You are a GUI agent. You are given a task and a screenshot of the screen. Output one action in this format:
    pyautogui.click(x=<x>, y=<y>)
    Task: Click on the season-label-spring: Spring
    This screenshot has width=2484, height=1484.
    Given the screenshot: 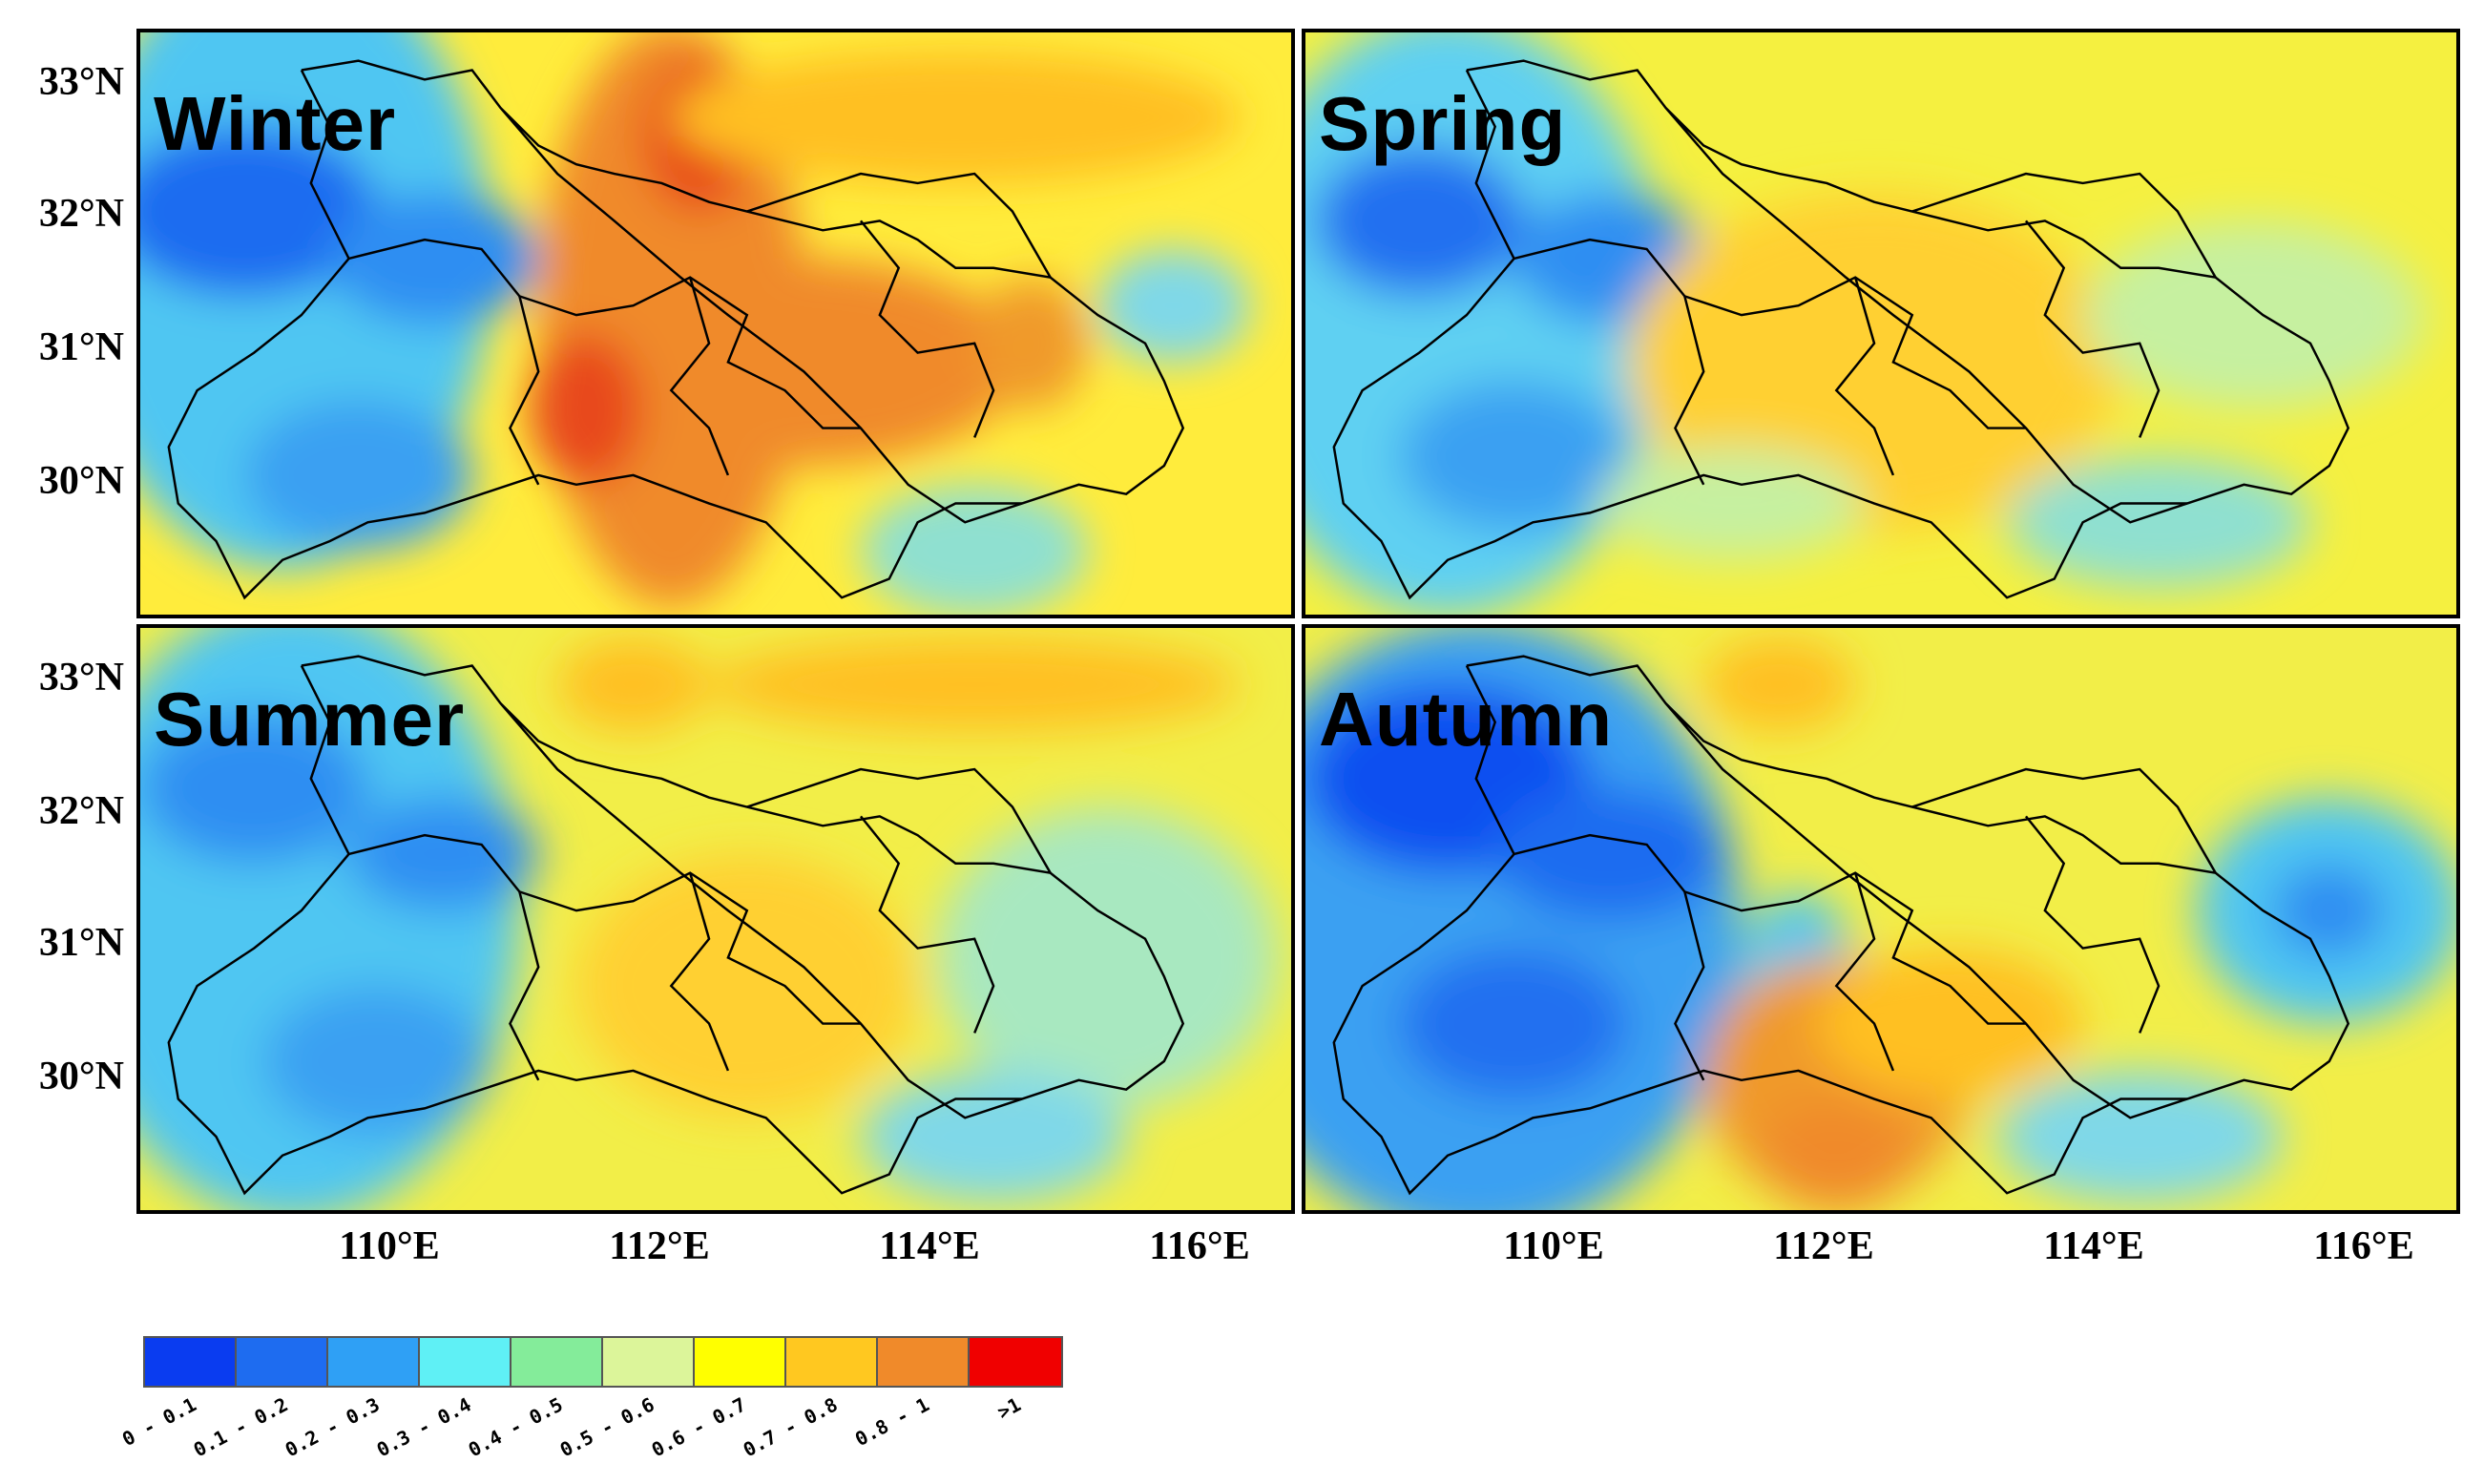 What is the action you would take?
    pyautogui.click(x=1443, y=123)
    